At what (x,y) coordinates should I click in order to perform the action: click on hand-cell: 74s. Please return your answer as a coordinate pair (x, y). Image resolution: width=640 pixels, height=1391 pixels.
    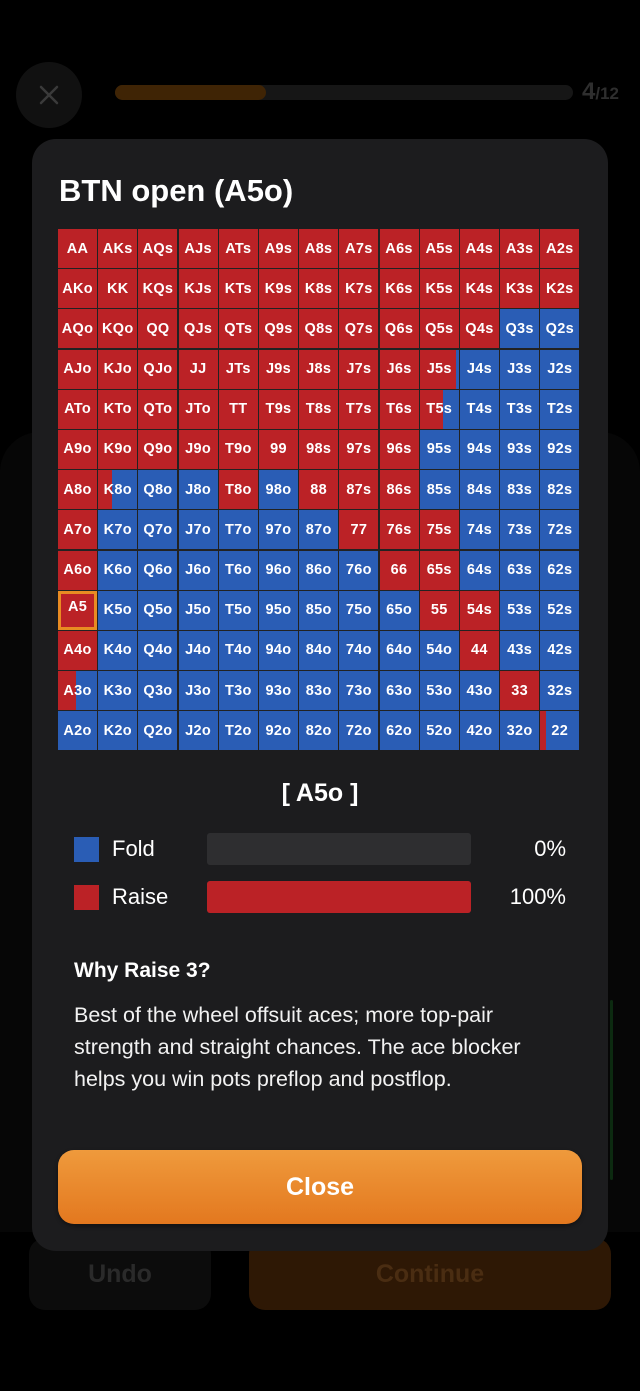
    Looking at the image, I should click on (479, 530).